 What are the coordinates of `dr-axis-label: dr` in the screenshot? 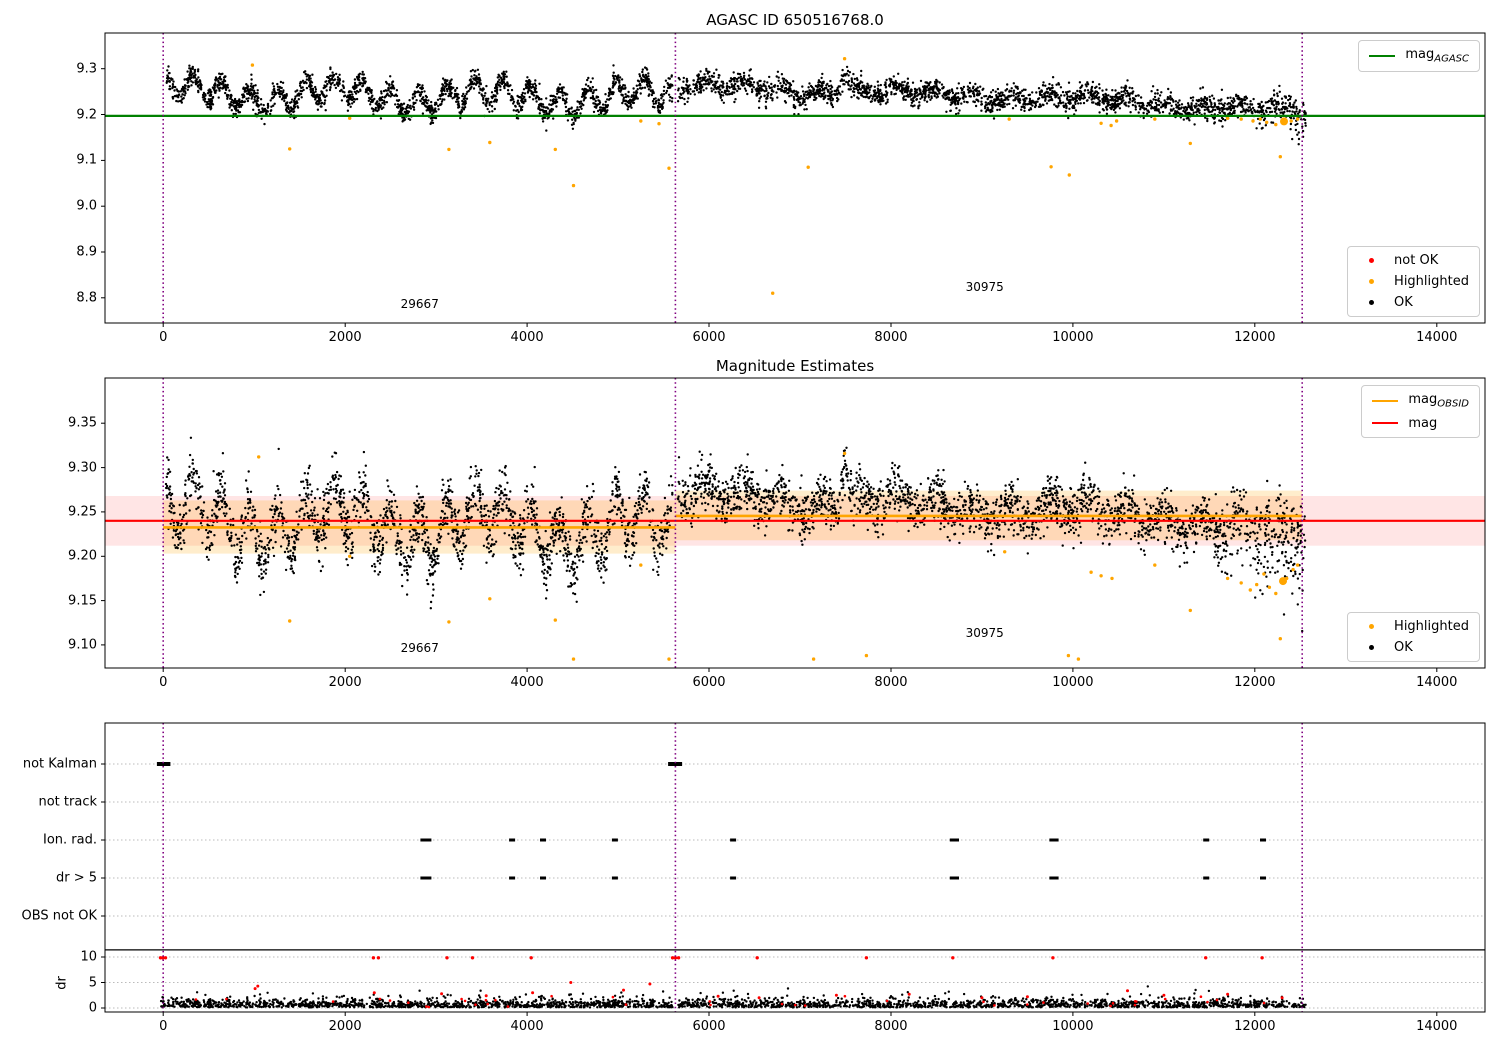 It's located at (62, 982).